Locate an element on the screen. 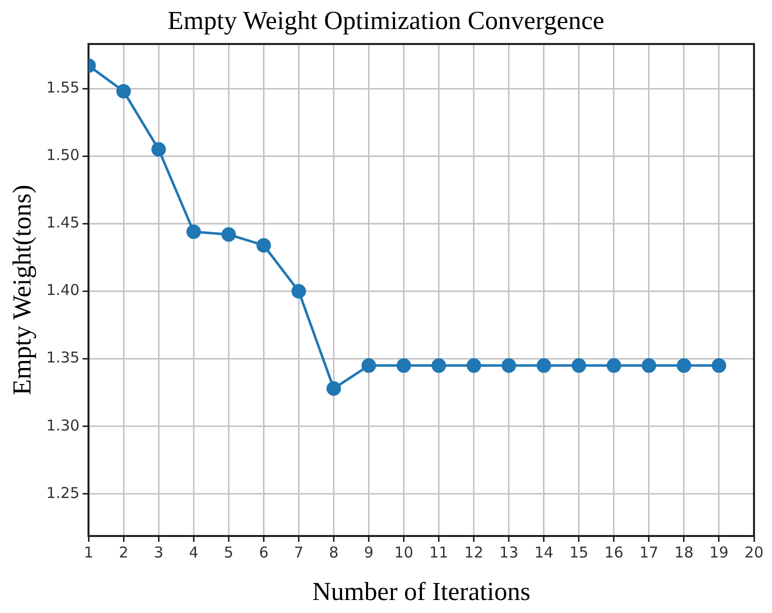  x-tick-label: 5 is located at coordinates (229, 553).